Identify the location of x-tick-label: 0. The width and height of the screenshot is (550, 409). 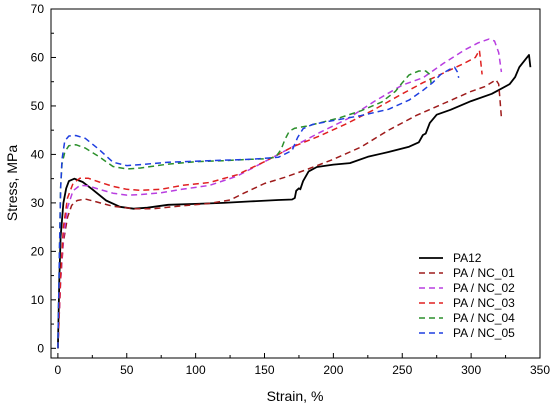
(58, 370).